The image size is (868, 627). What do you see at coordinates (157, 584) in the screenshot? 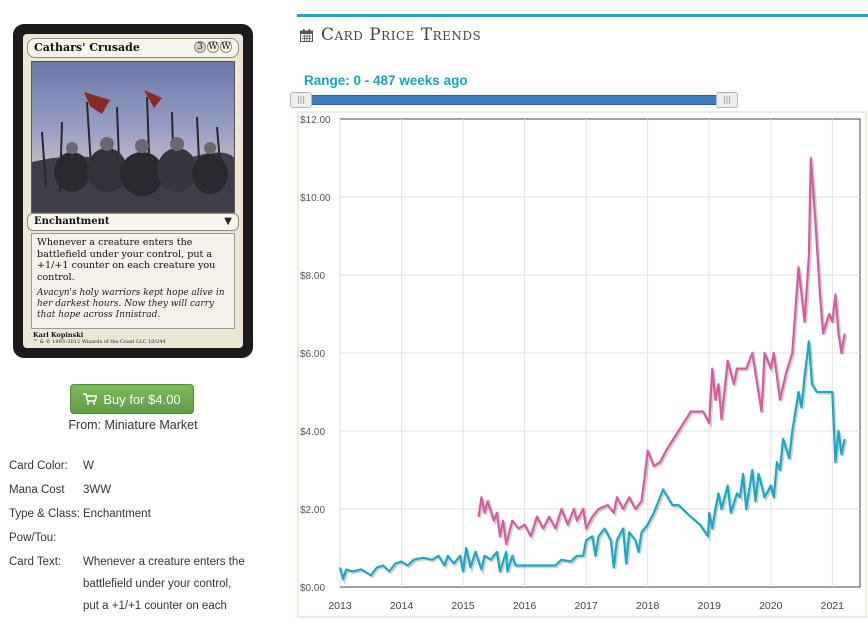
I see `detail-value-line: battlefield under your control,` at bounding box center [157, 584].